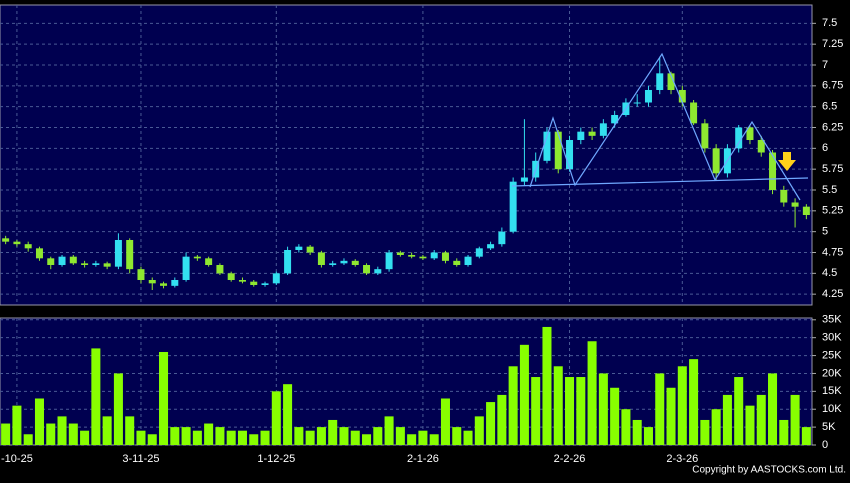 The width and height of the screenshot is (850, 483). I want to click on neckline, so click(660, 182).